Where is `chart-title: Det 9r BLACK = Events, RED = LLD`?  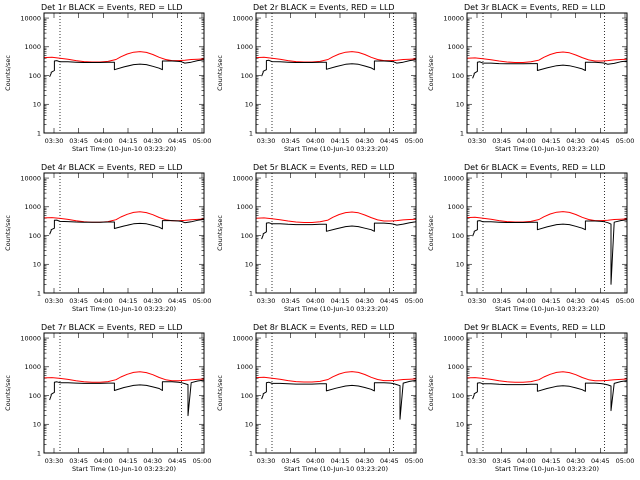
chart-title: Det 9r BLACK = Events, RED = LLD is located at coordinates (535, 327).